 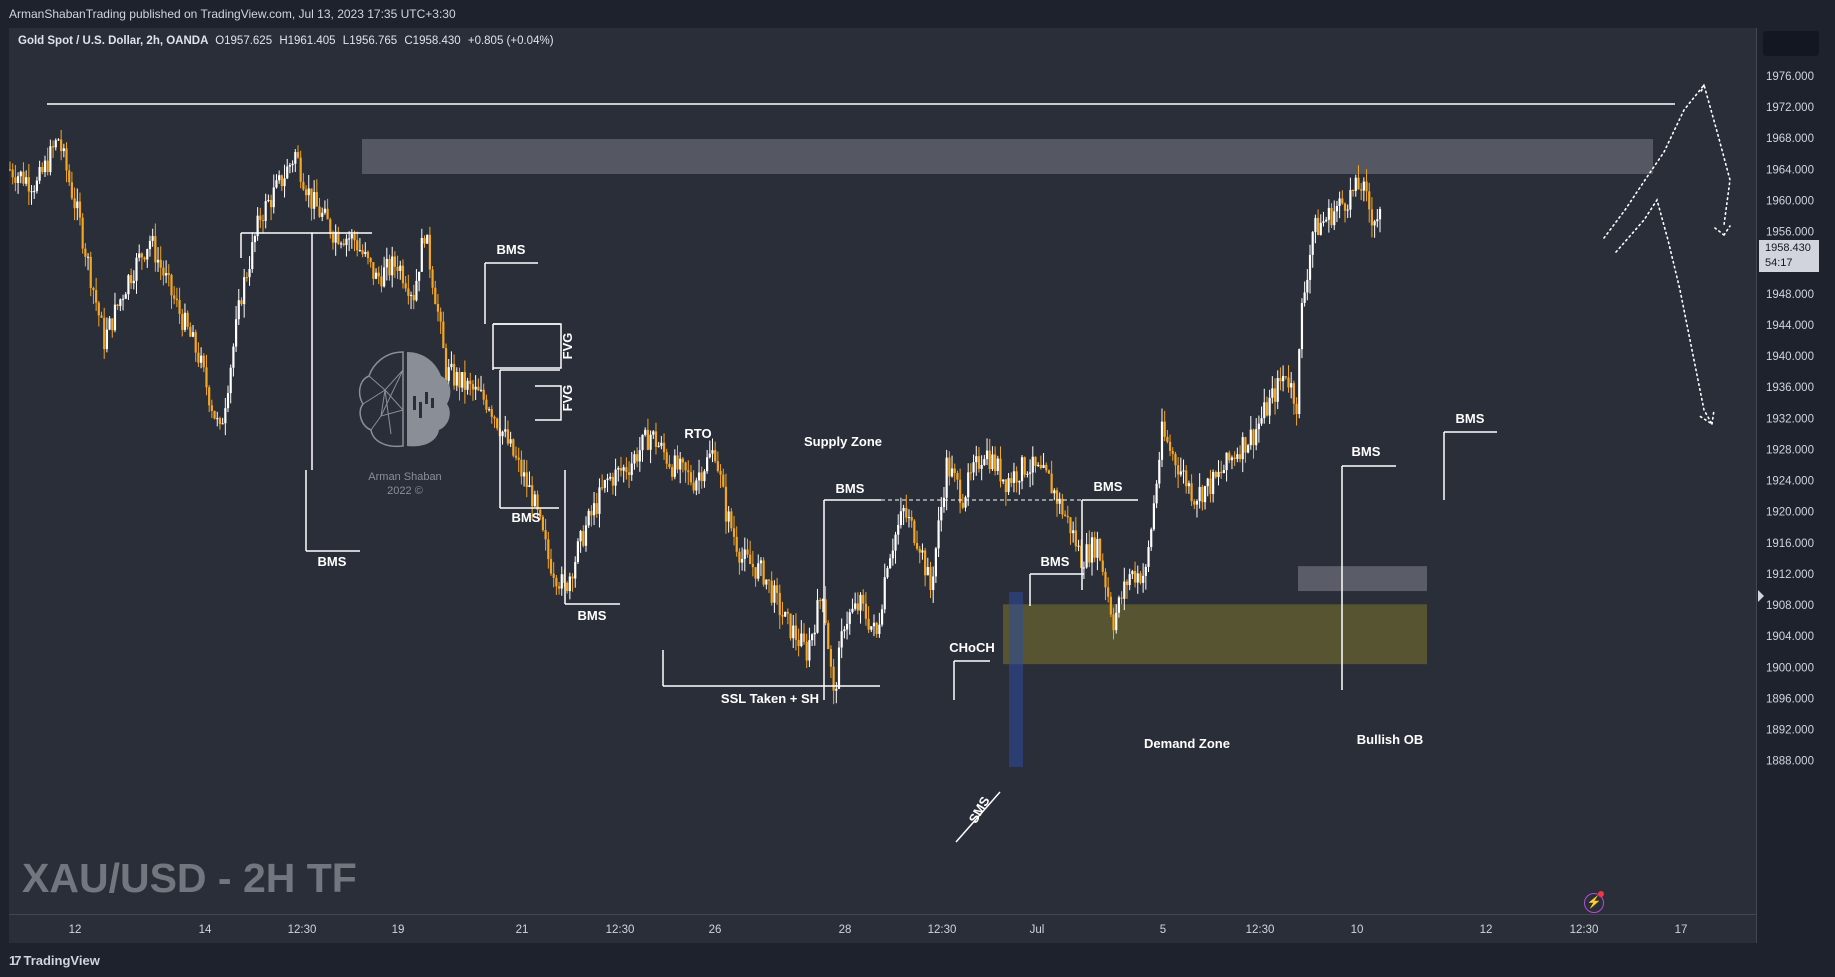 What do you see at coordinates (1007, 157) in the screenshot?
I see `zone-supply-zone` at bounding box center [1007, 157].